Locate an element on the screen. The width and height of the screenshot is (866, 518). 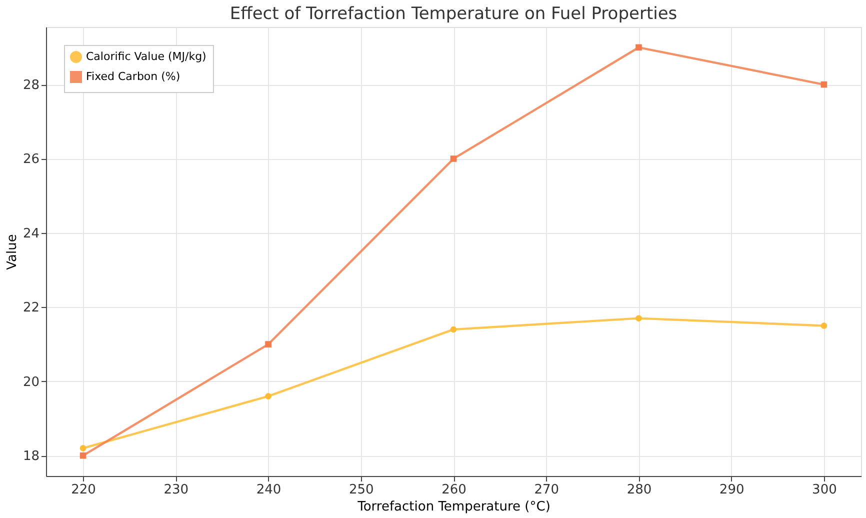
x-tick-label: 220 is located at coordinates (83, 490).